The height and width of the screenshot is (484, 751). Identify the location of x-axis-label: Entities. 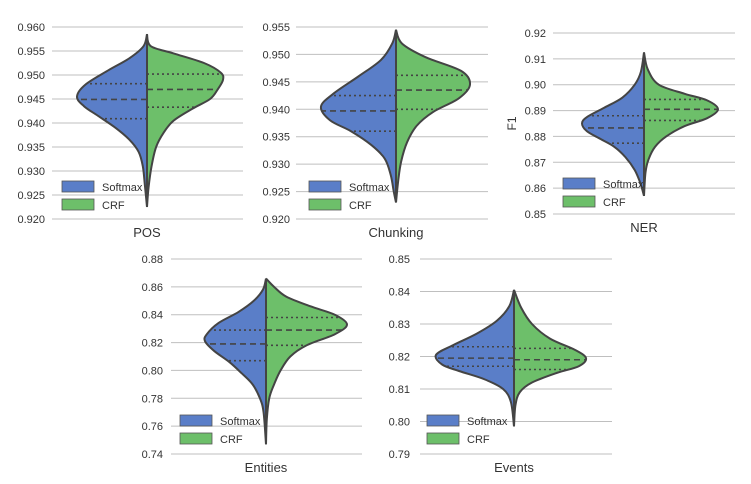
(266, 467).